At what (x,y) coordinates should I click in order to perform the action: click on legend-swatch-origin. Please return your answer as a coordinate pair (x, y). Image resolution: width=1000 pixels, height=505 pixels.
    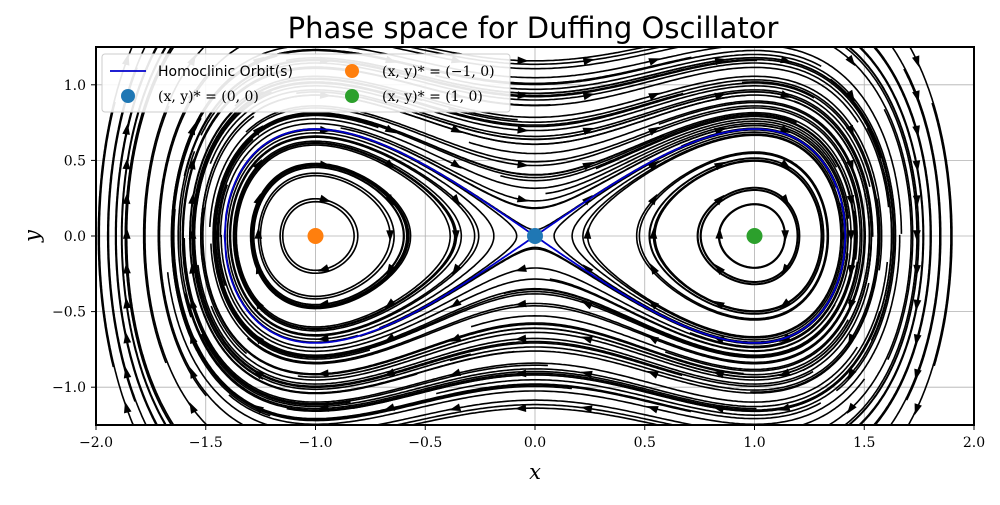
    Looking at the image, I should click on (128, 96).